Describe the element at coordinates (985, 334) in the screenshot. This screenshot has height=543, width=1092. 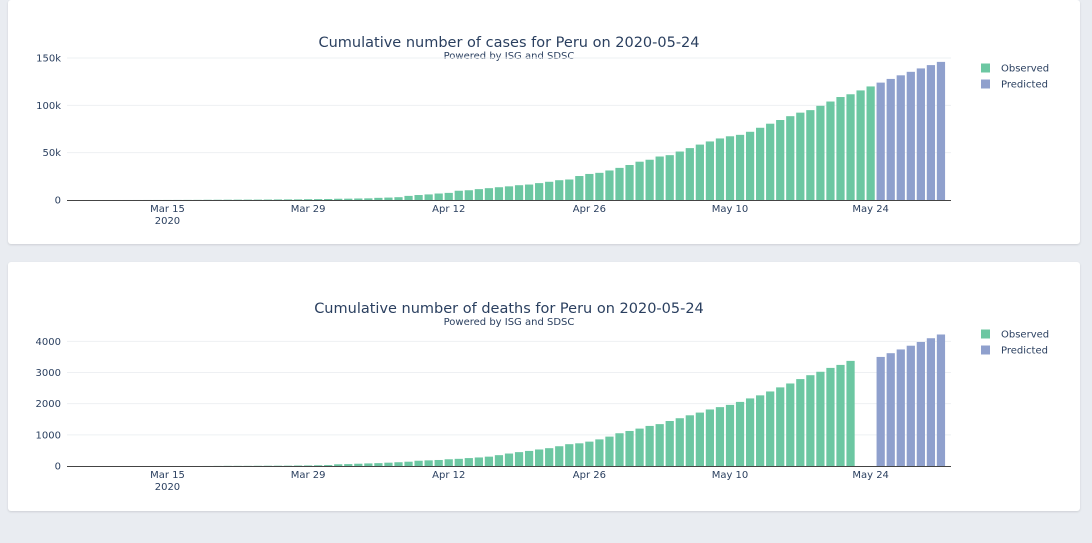
I see `legend-swatch-observed` at that location.